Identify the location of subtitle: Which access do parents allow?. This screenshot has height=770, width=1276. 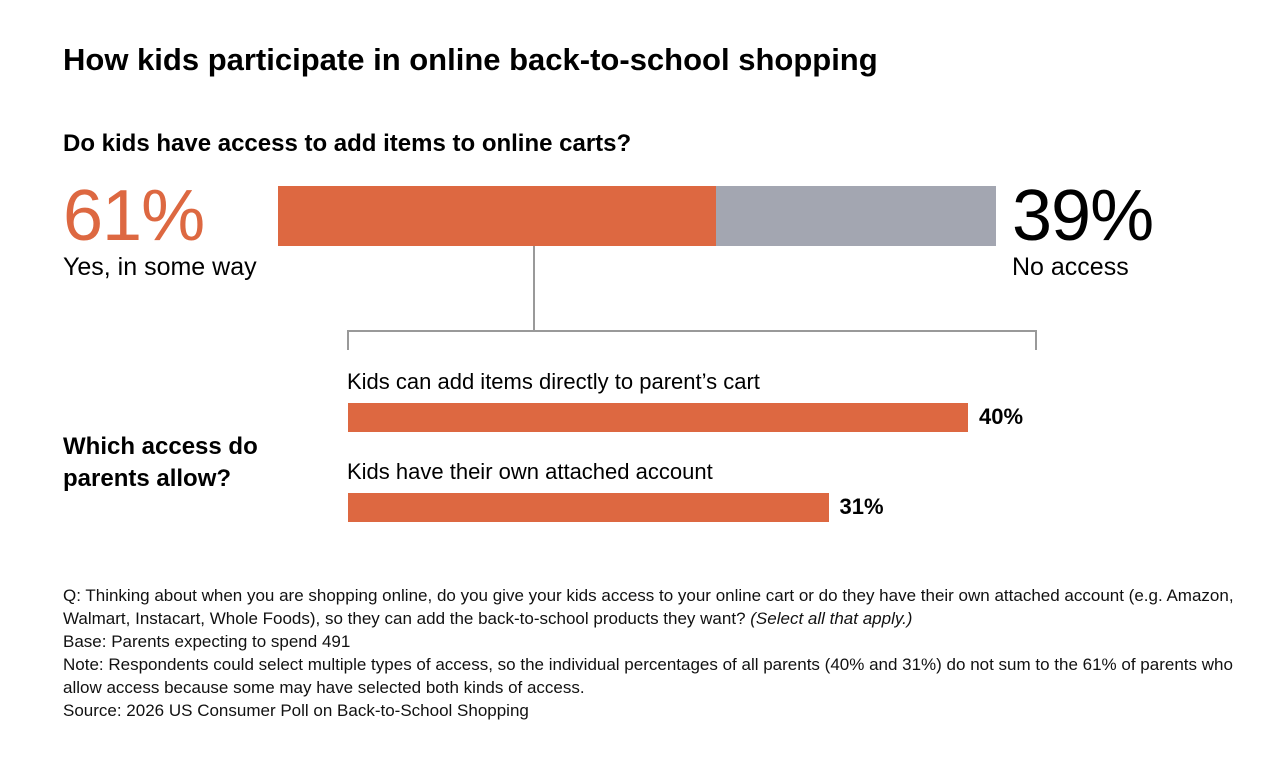
(160, 462).